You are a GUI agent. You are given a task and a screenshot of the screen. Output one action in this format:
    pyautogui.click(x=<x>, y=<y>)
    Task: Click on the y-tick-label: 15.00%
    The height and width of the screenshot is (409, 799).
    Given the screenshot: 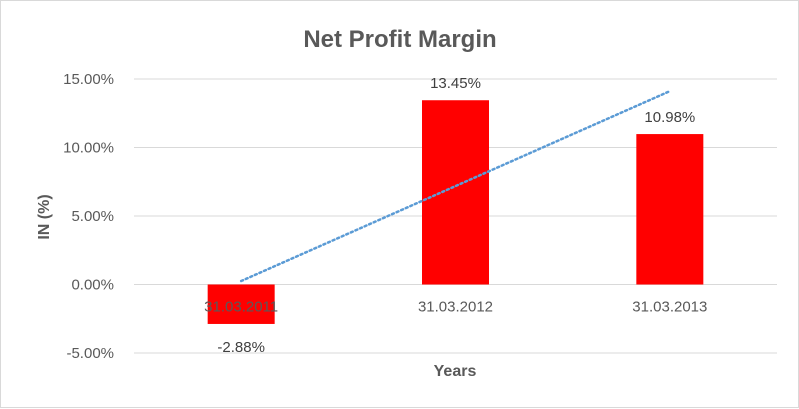 What is the action you would take?
    pyautogui.click(x=88, y=79)
    